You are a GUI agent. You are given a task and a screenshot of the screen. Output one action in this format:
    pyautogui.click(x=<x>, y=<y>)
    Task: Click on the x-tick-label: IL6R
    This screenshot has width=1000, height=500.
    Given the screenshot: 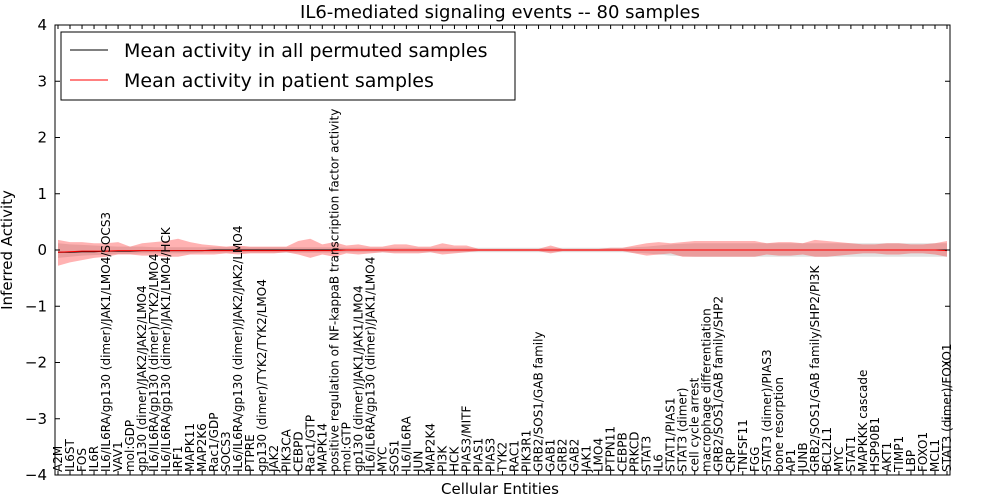 What is the action you would take?
    pyautogui.click(x=94, y=459)
    